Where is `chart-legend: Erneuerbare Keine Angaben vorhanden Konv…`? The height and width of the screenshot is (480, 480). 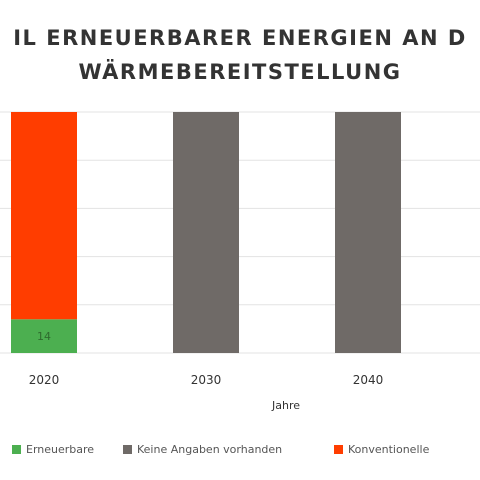
chart-legend: Erneuerbare Keine Angaben vorhanden Konv… is located at coordinates (240, 452).